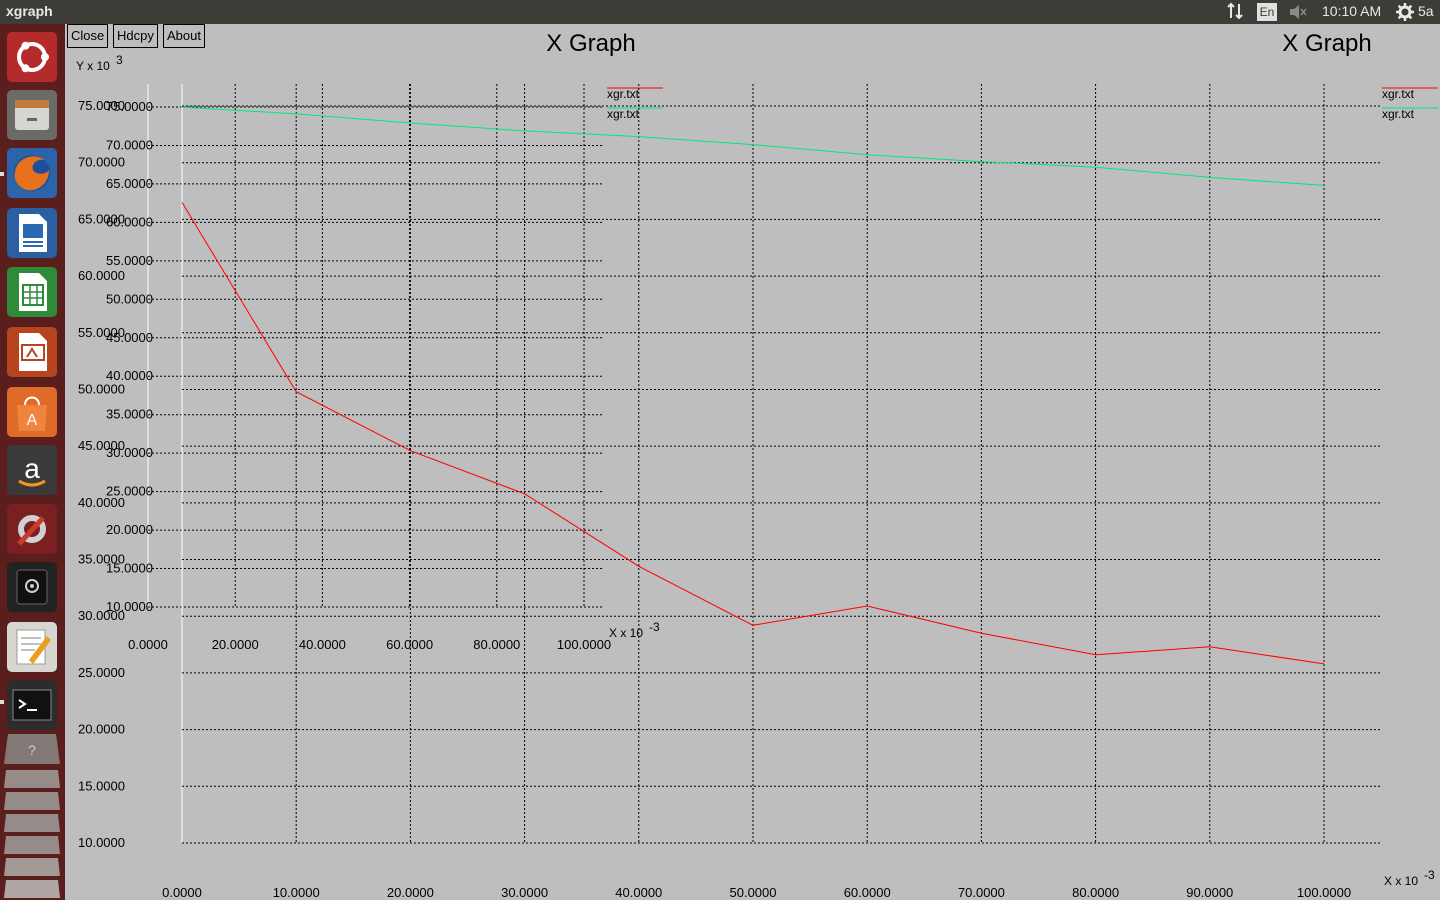  What do you see at coordinates (1426, 11) in the screenshot?
I see `session-user-label: 5a` at bounding box center [1426, 11].